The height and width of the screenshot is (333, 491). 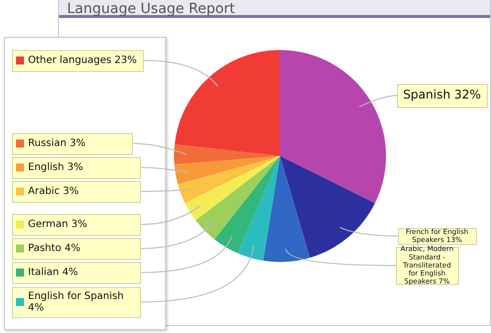 I want to click on legend-label: English 3%, so click(x=56, y=168).